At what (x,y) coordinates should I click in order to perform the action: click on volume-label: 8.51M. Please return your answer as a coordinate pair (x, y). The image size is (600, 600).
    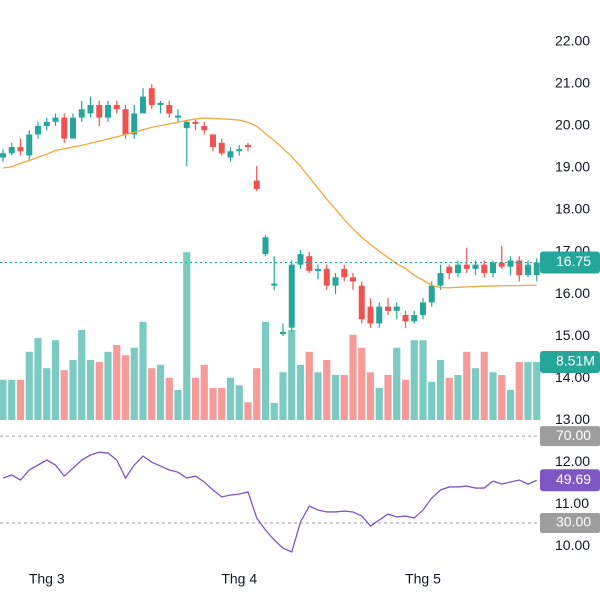
    Looking at the image, I should click on (575, 361).